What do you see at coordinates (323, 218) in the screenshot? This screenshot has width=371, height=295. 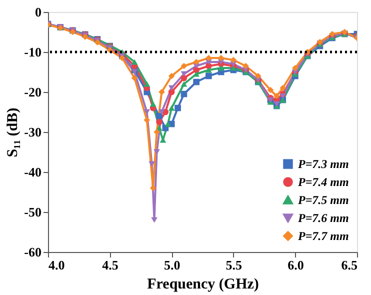 I see `legend-label: P=7.6 mm` at bounding box center [323, 218].